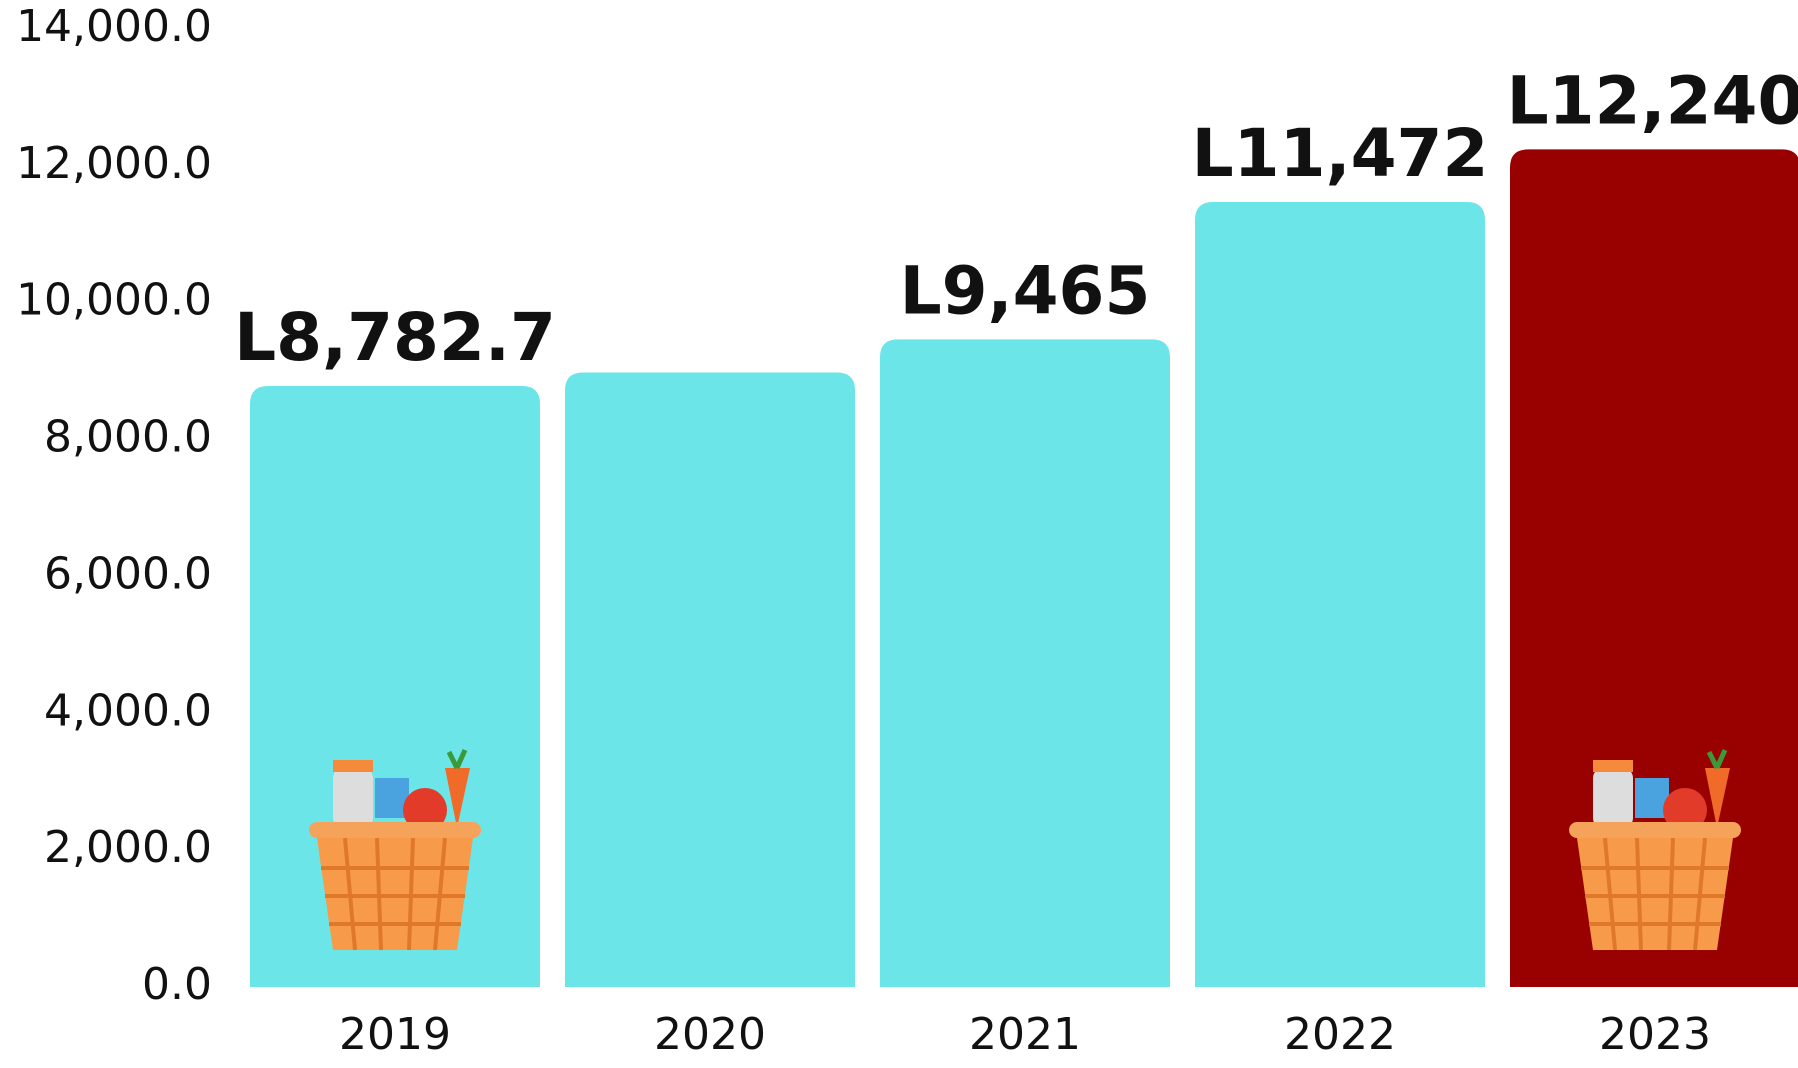 The height and width of the screenshot is (1068, 1798). I want to click on x-tick-label: 2023, so click(1655, 1034).